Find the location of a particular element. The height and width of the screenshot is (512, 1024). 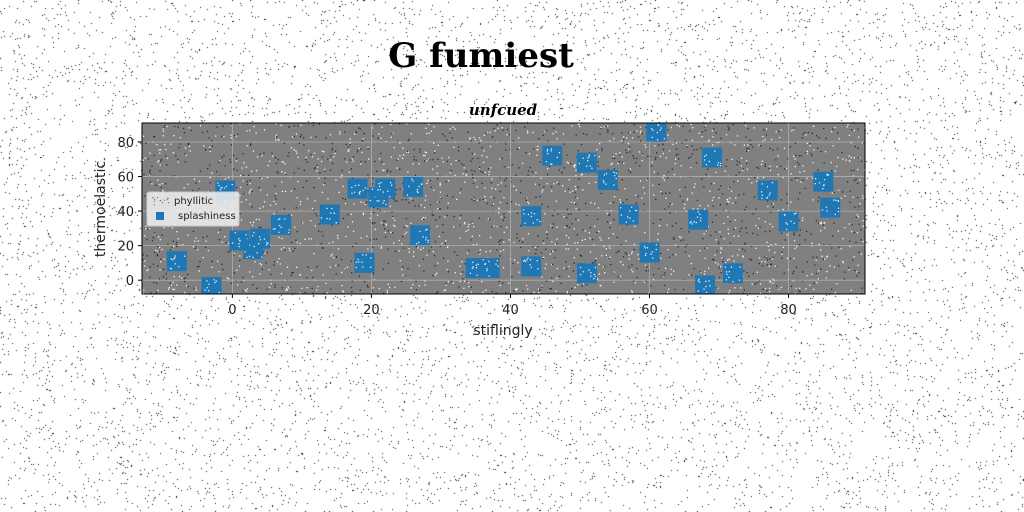

x-tick-label: 0 is located at coordinates (232, 310).